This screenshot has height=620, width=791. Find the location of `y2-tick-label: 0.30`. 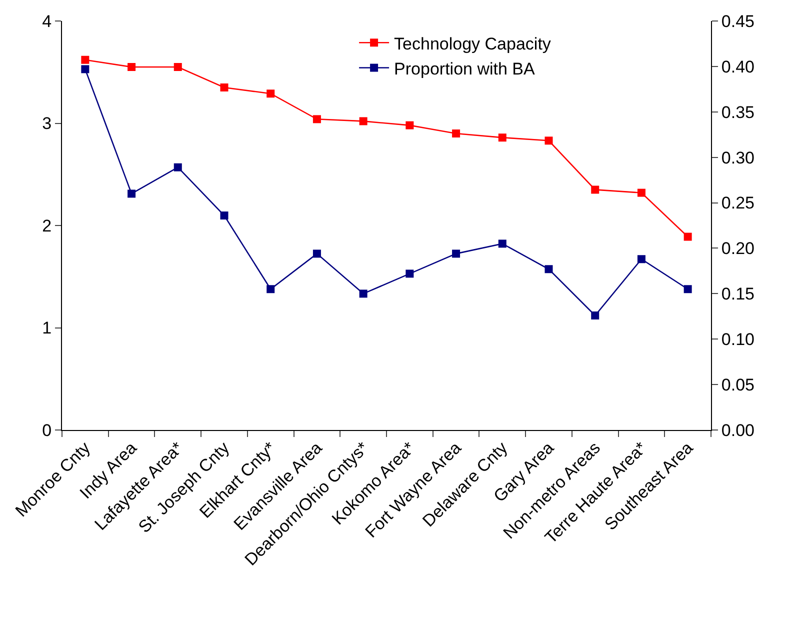

y2-tick-label: 0.30 is located at coordinates (737, 158).